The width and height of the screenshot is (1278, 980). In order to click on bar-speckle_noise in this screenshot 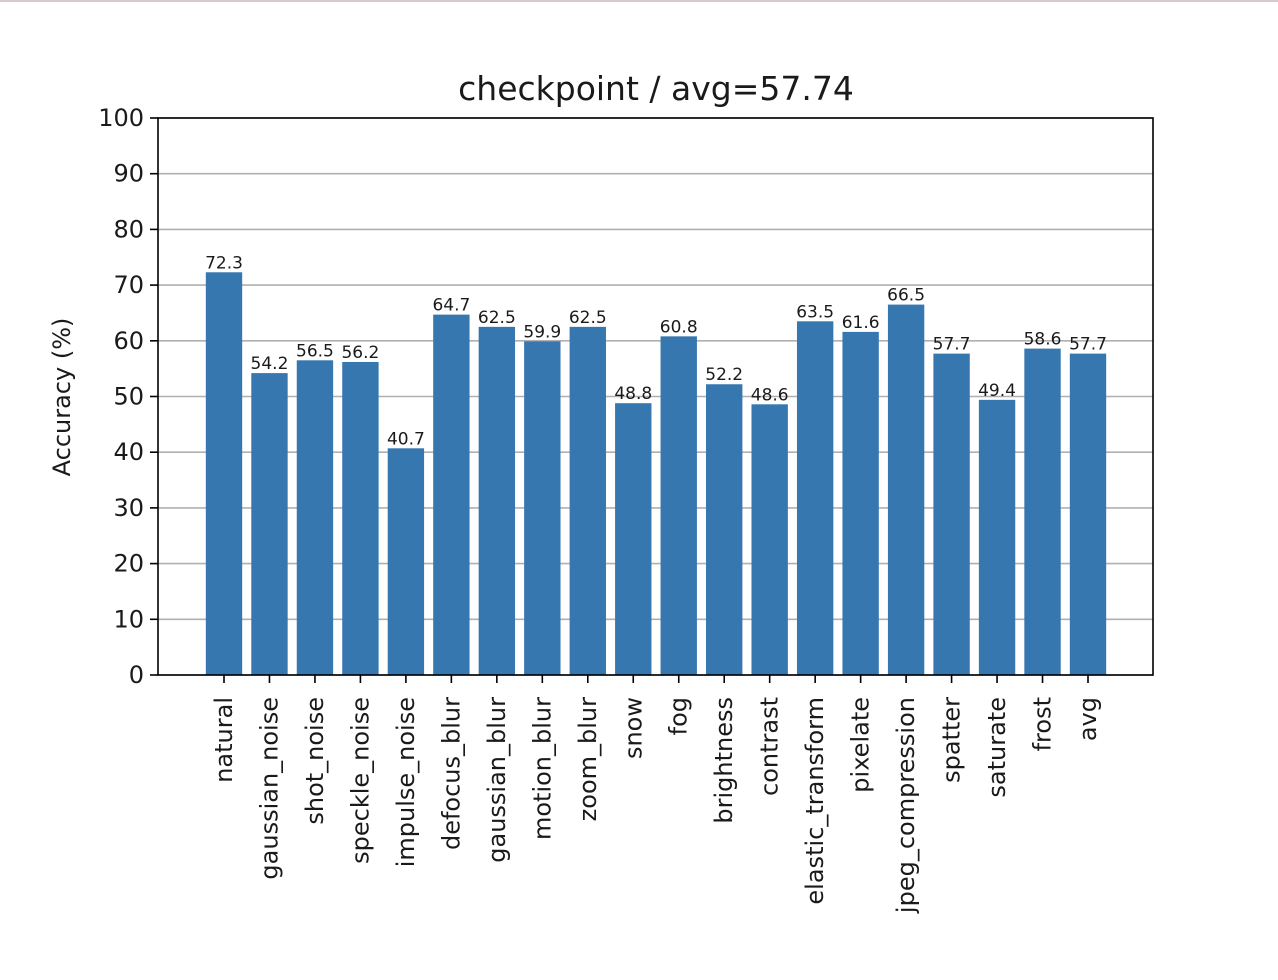, I will do `click(360, 518)`.